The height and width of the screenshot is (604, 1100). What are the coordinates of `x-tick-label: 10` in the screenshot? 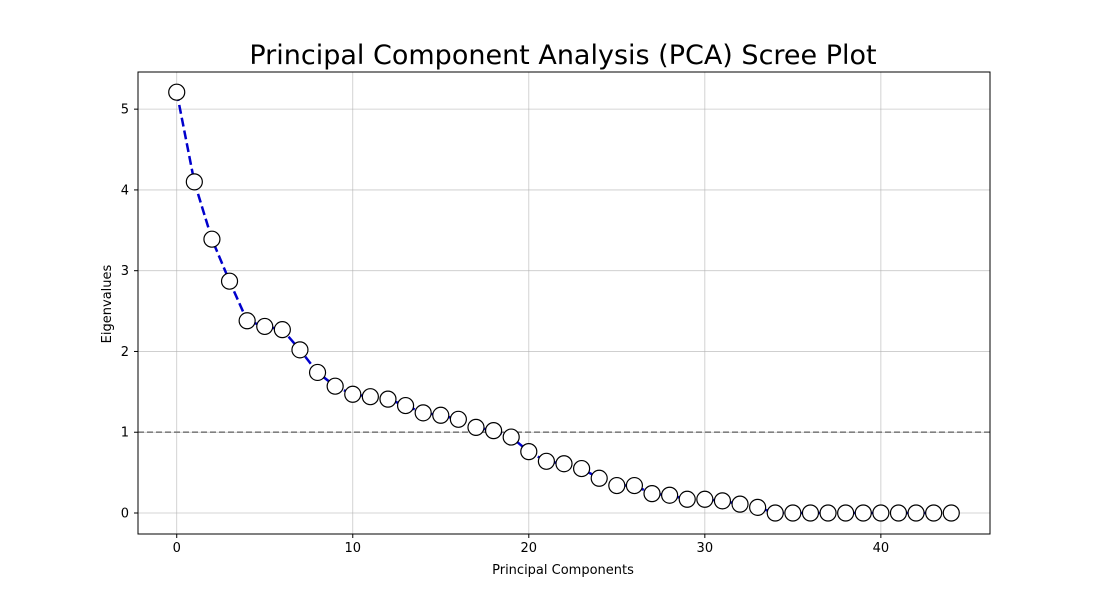 It's located at (352, 548).